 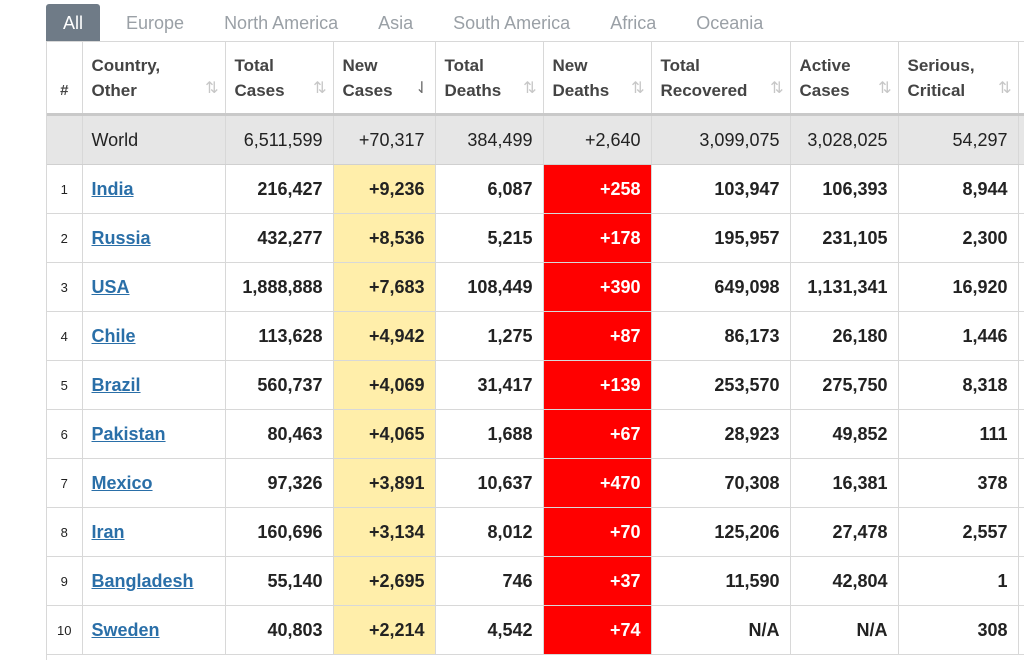 What do you see at coordinates (142, 580) in the screenshot?
I see `country-link: Bangladesh` at bounding box center [142, 580].